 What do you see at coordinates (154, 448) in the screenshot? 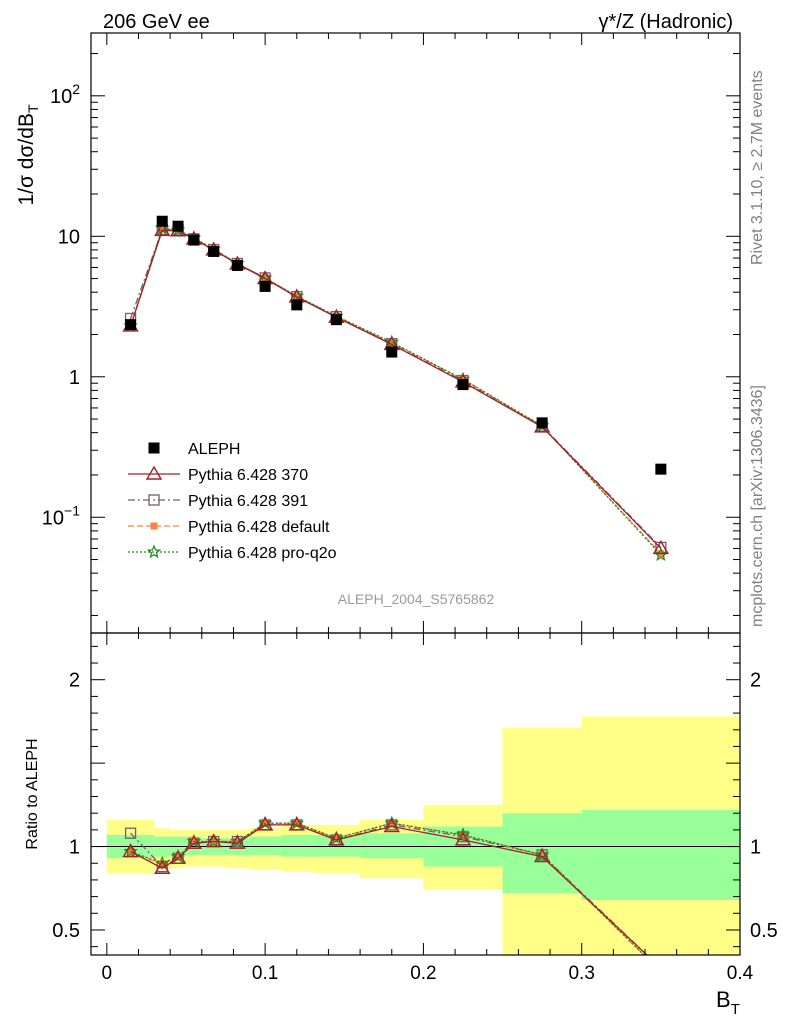
I see `legend-marker-aleph` at bounding box center [154, 448].